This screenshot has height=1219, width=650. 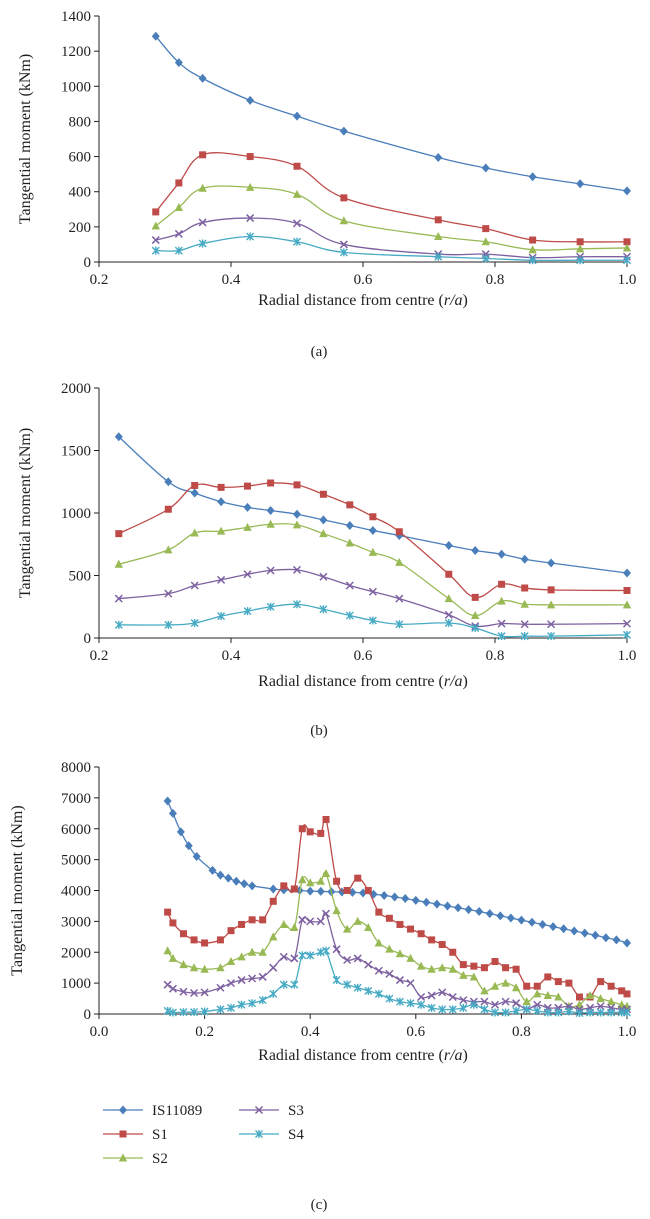 What do you see at coordinates (203, 1135) in the screenshot?
I see `legend: IS11089 S1 S2 S3 S4` at bounding box center [203, 1135].